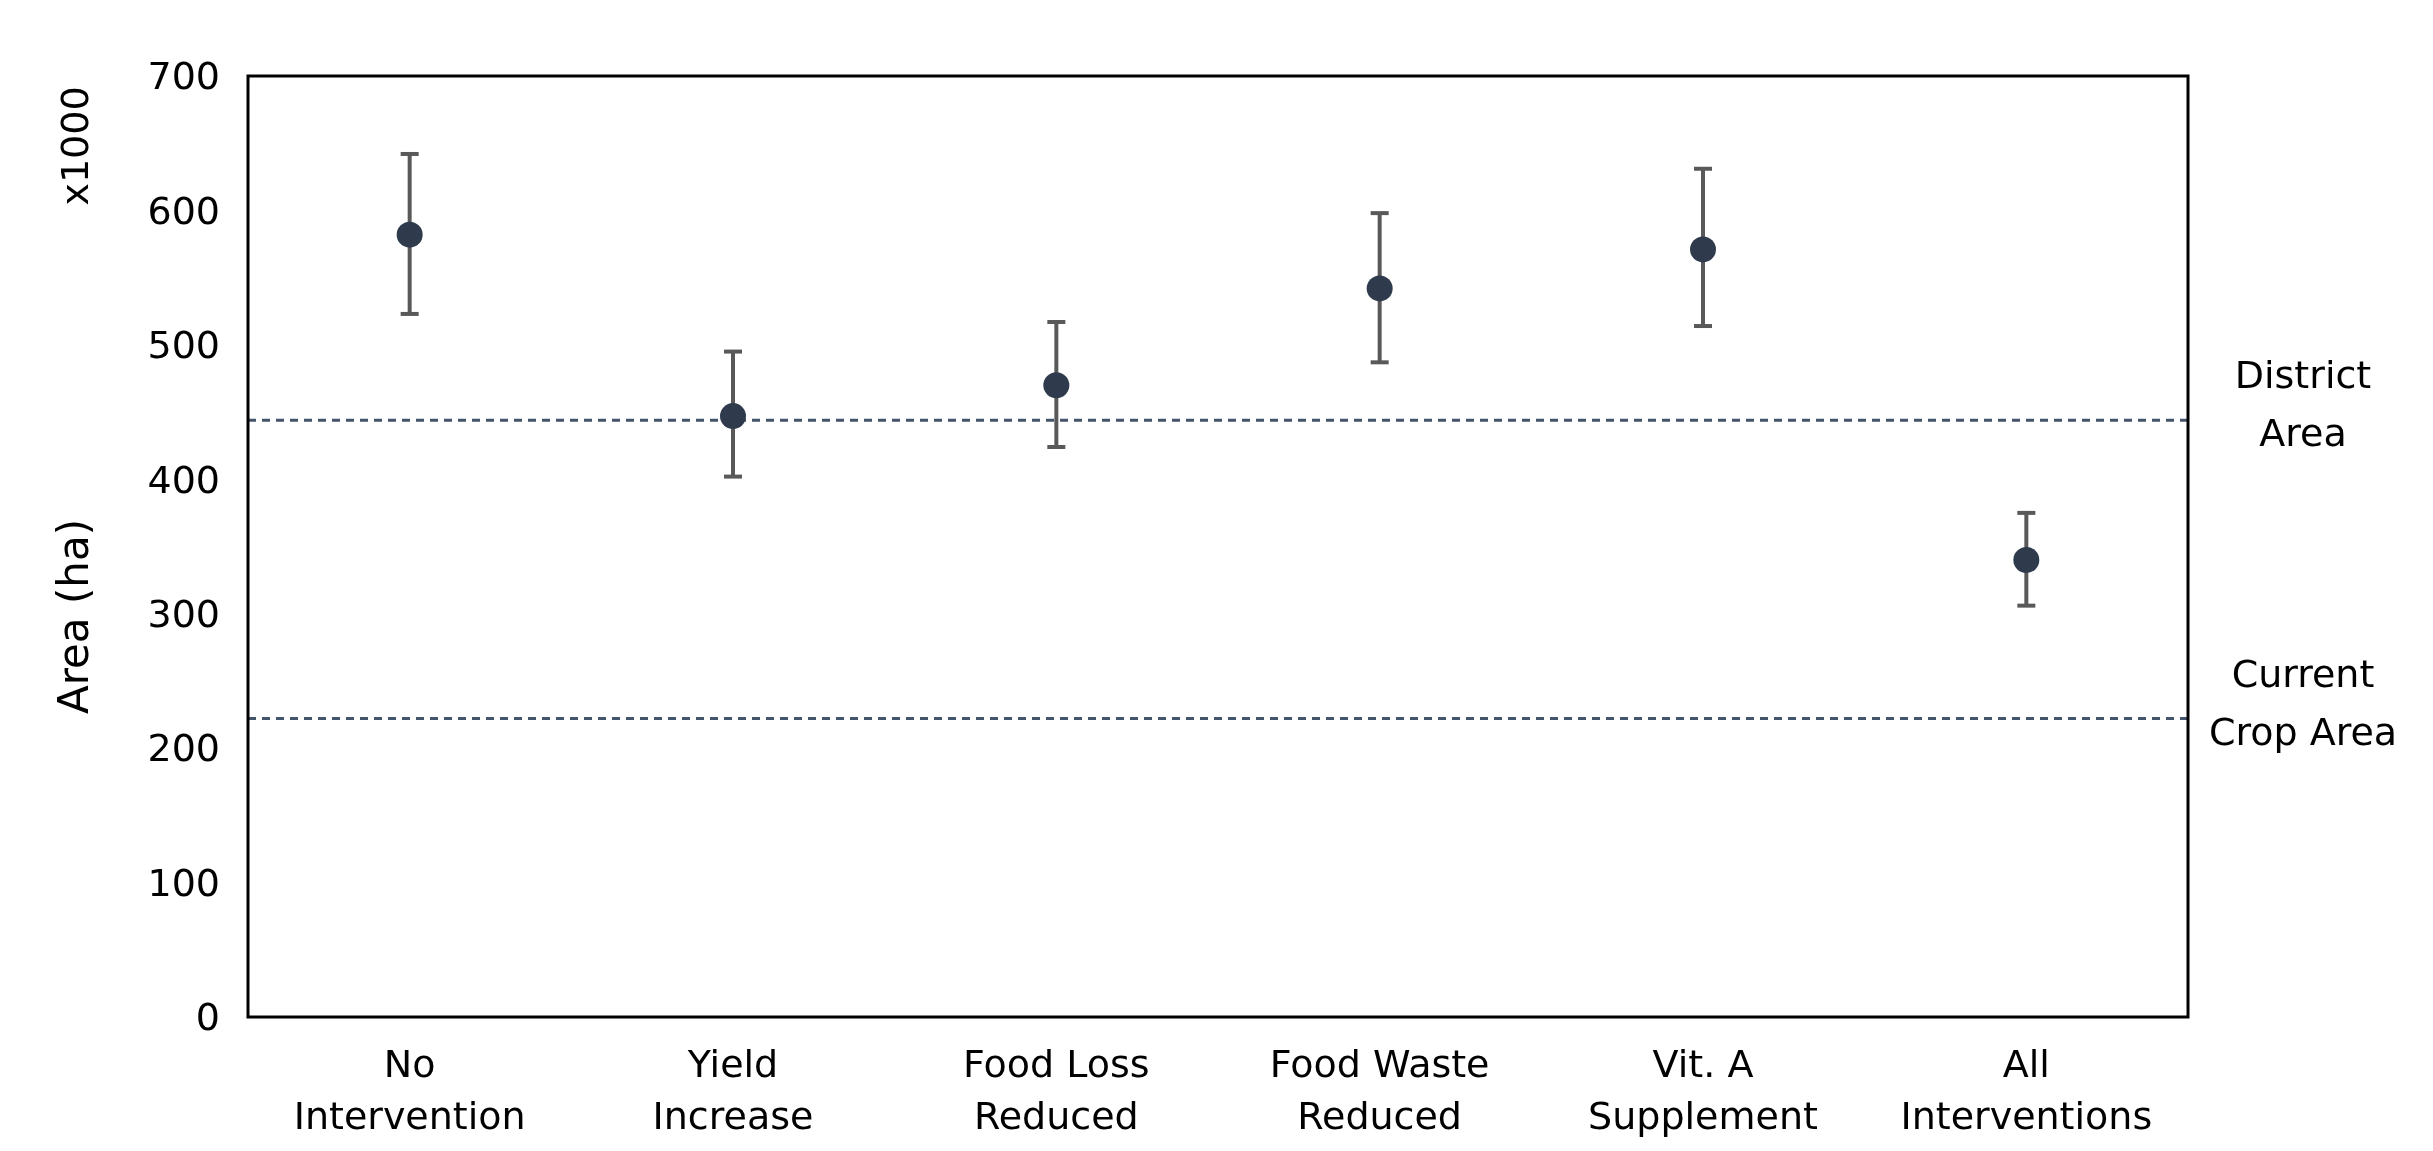  I want to click on y-axis-title: Area (ha), so click(73, 616).